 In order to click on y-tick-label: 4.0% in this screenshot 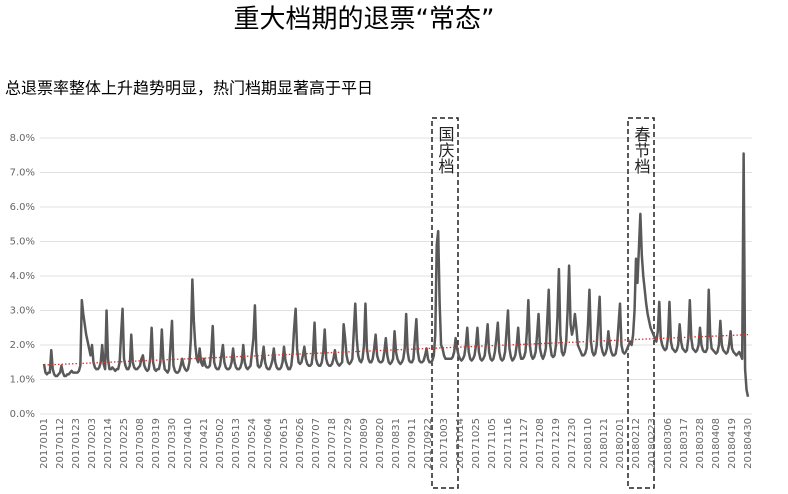, I will do `click(22, 276)`.